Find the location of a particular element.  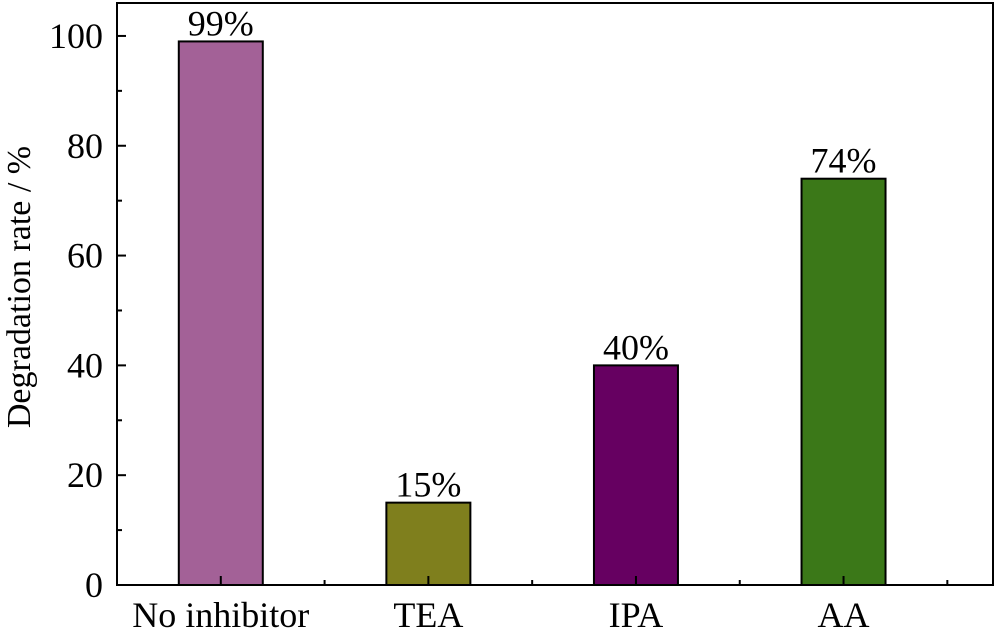

y-tick-label: 20 is located at coordinates (85, 475).